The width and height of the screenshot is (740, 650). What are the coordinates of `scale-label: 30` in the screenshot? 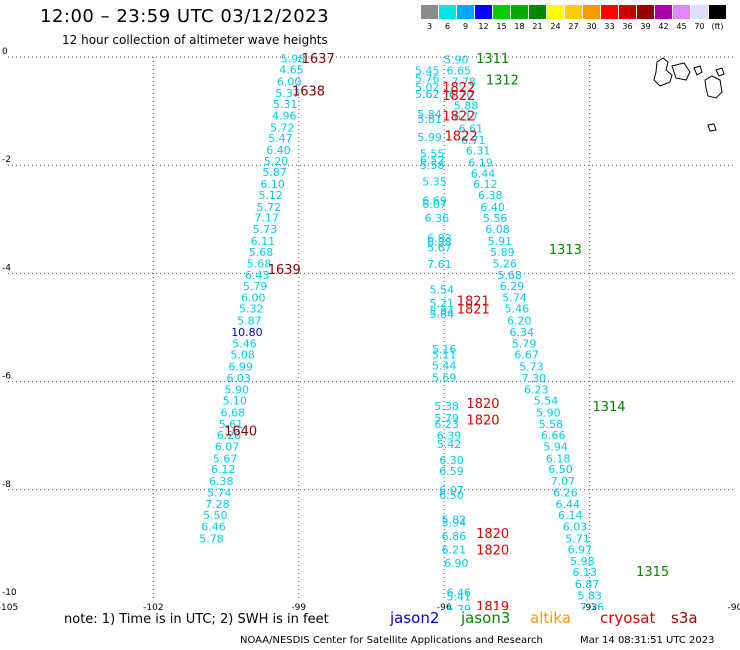 It's located at (591, 26).